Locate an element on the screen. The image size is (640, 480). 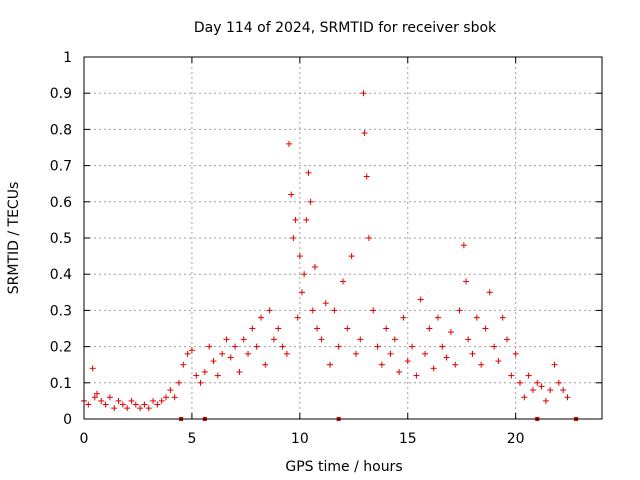
x-axis-label: GPS time / hours is located at coordinates (343, 467).